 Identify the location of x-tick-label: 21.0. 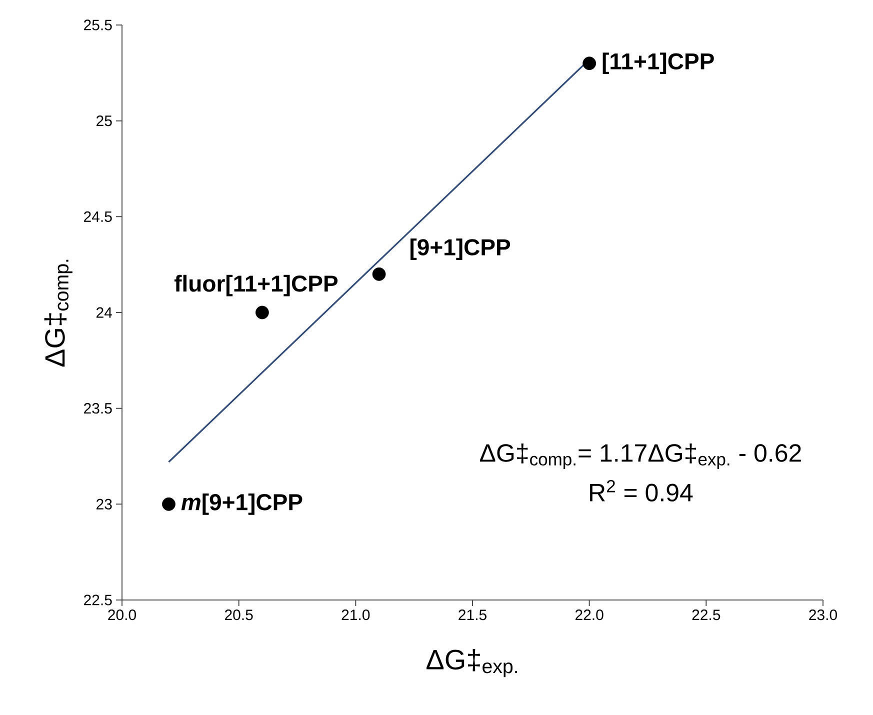
(356, 615).